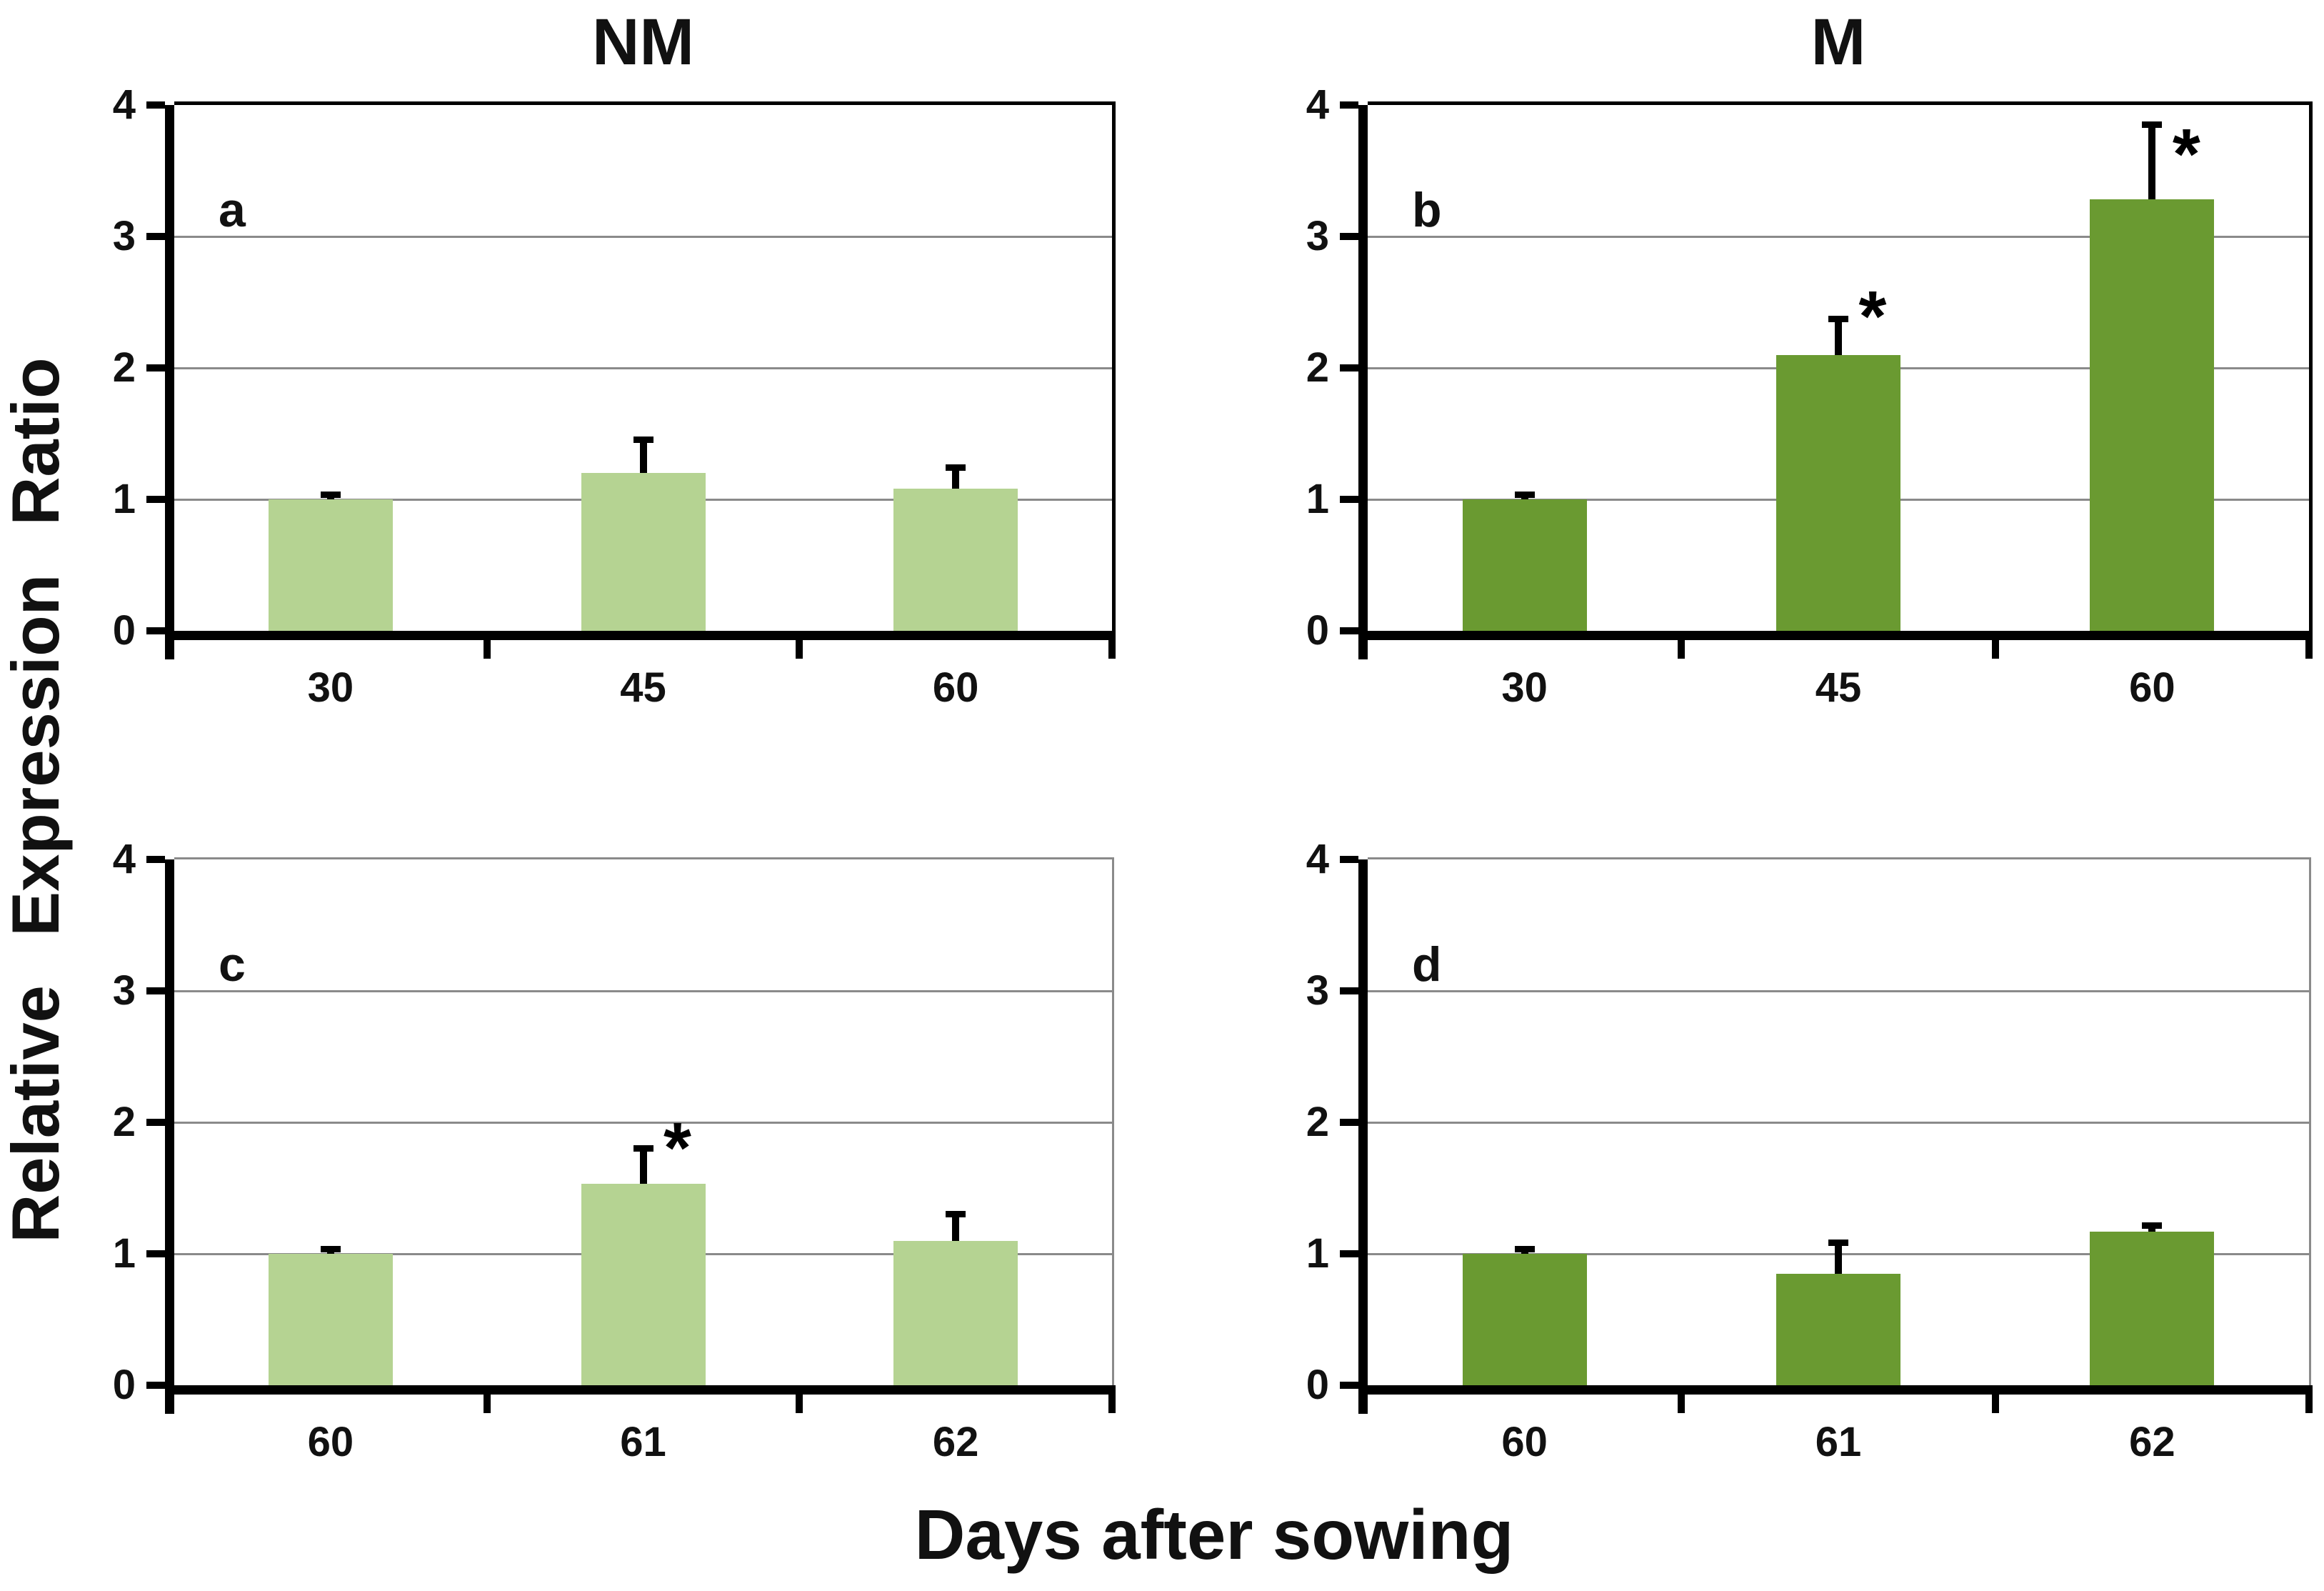  I want to click on x-tick-label-61: 61, so click(643, 1442).